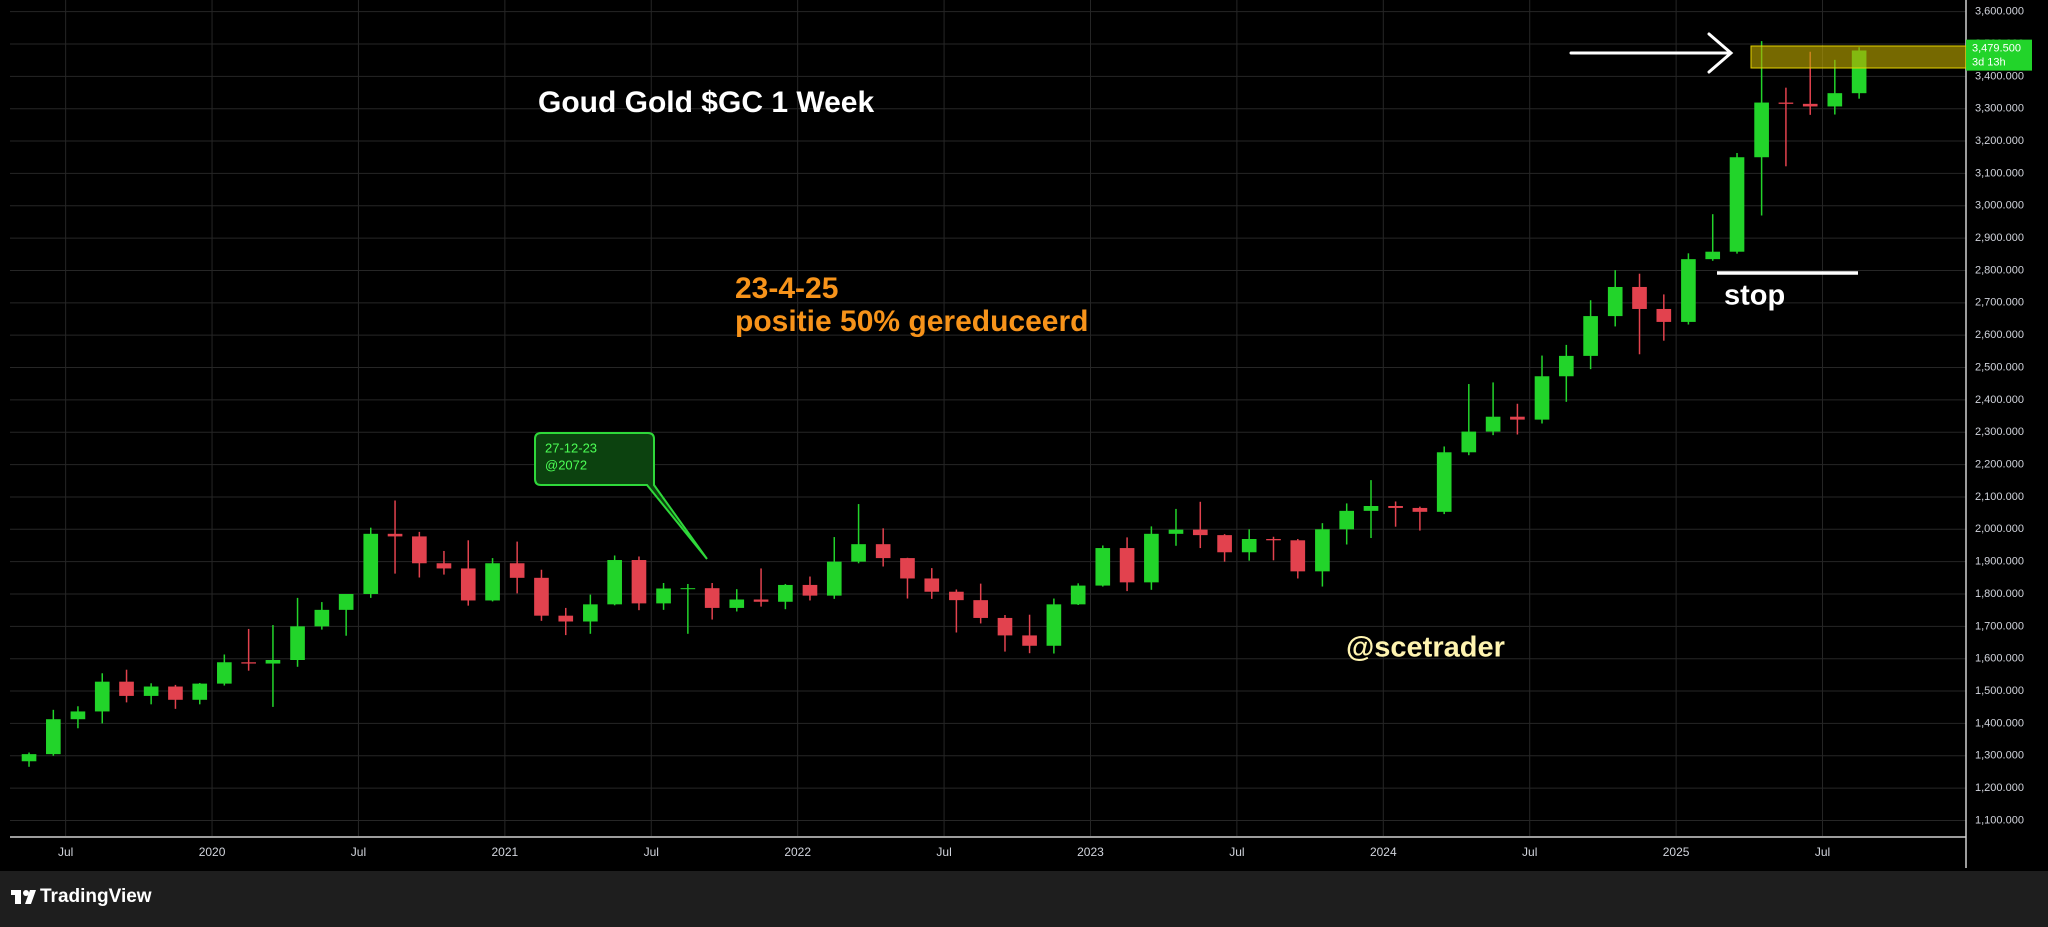 This screenshot has height=927, width=2048. Describe the element at coordinates (571, 447) in the screenshot. I see `callout-date: 27-12-23` at that location.